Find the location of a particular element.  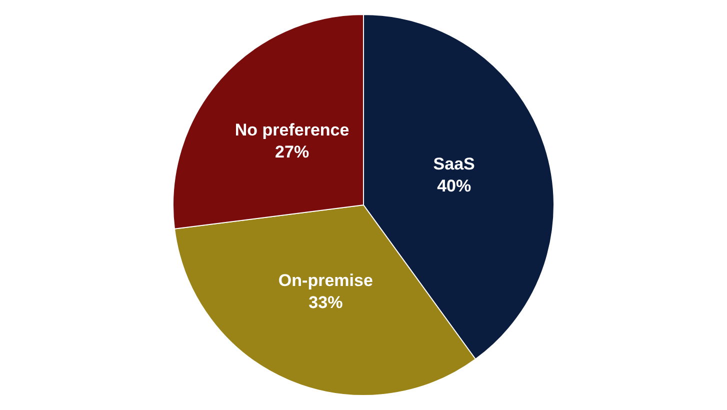

slice-label: No preference is located at coordinates (292, 130).